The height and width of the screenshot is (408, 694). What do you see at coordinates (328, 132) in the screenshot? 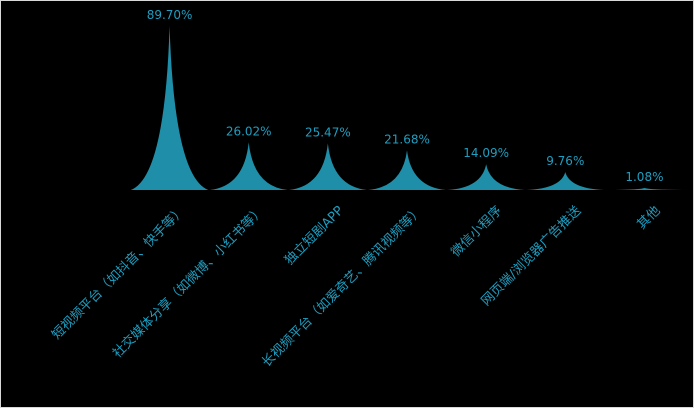
I see `data-label: 25.47%` at bounding box center [328, 132].